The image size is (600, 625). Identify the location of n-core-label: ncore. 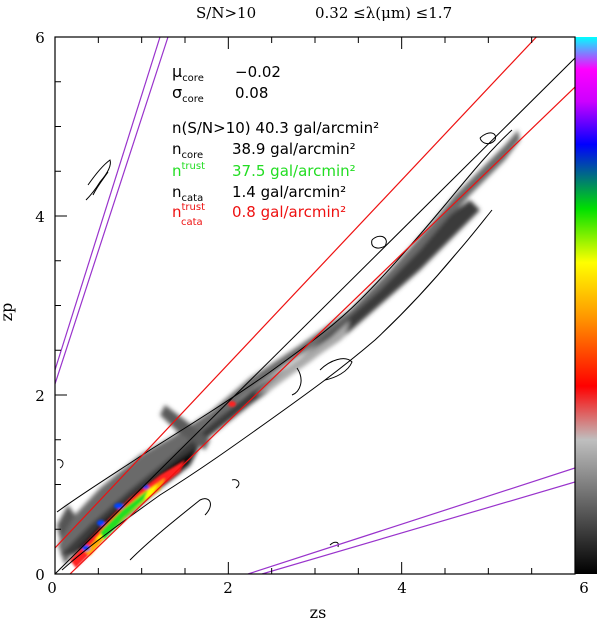
(187, 150).